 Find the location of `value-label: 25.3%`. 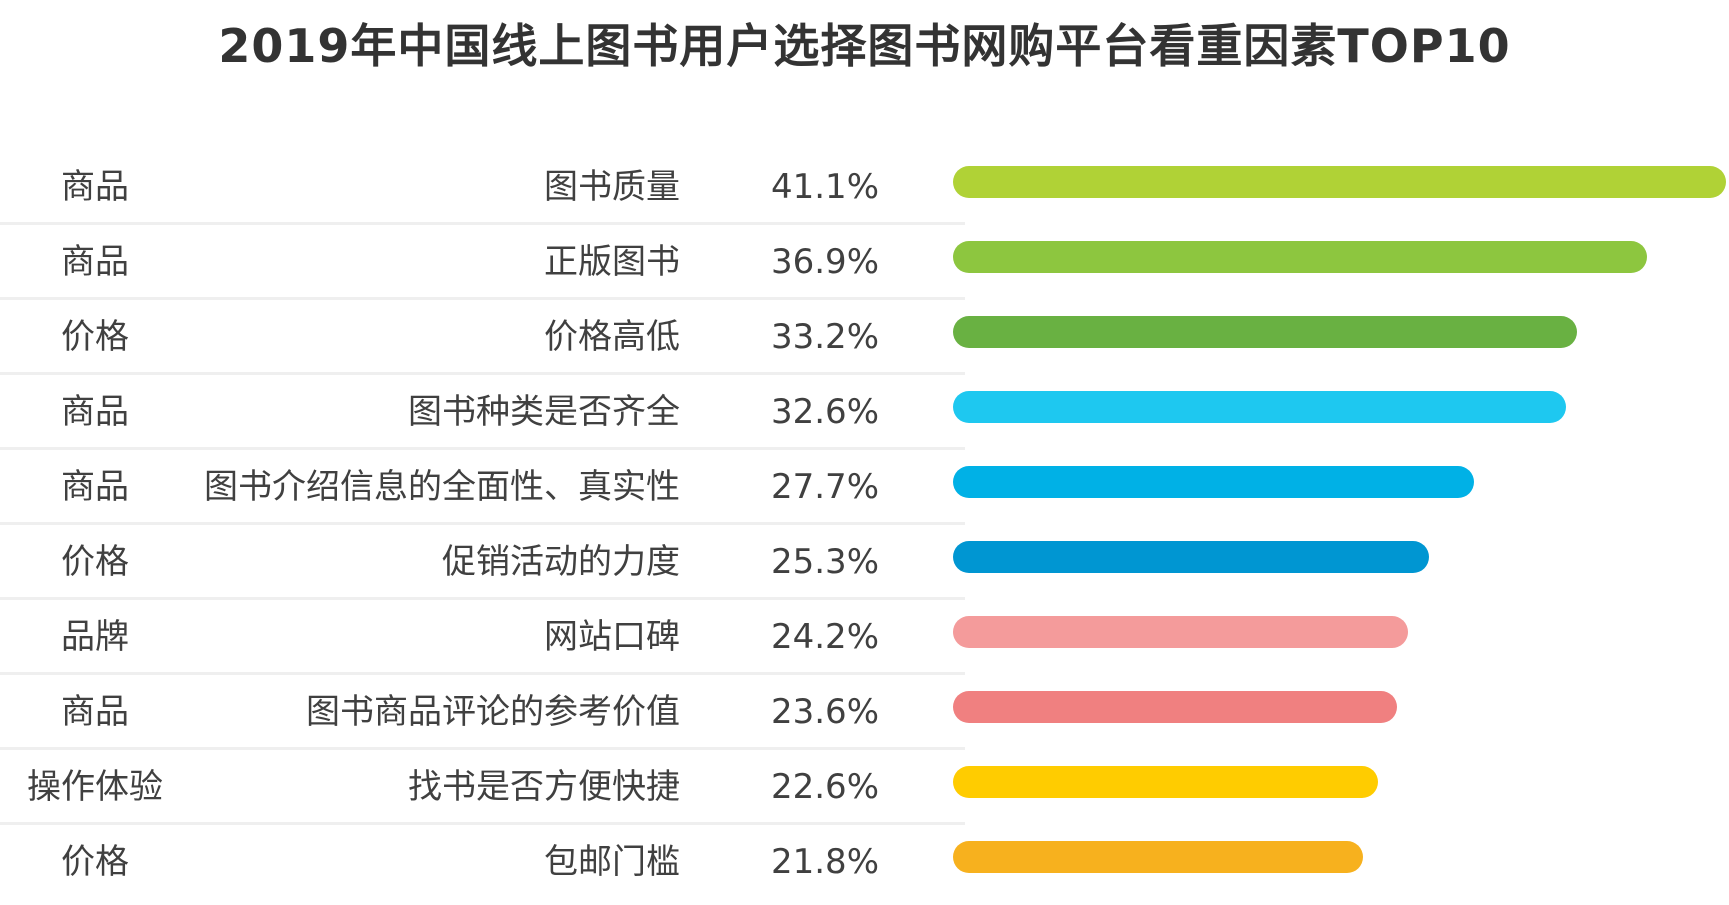

value-label: 25.3% is located at coordinates (824, 562).